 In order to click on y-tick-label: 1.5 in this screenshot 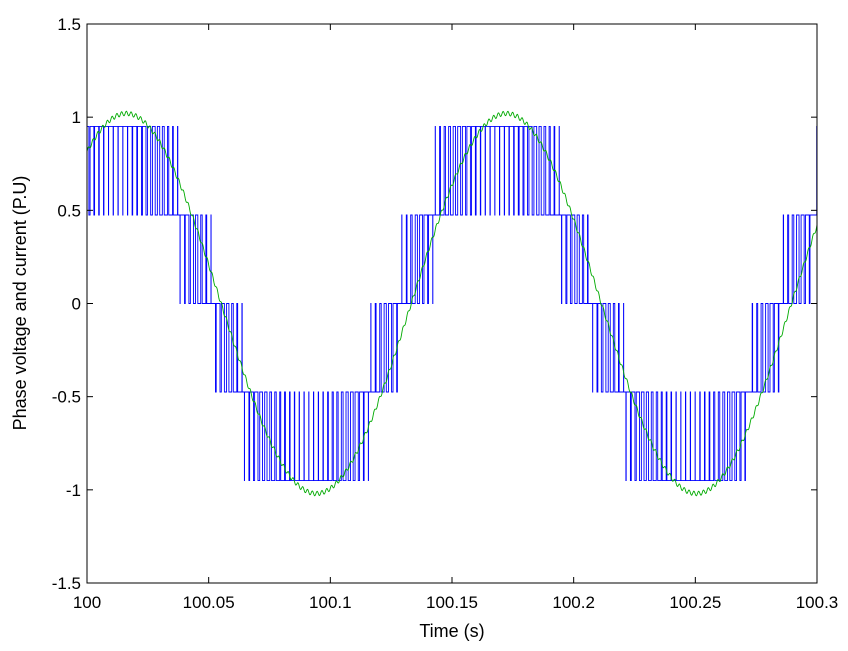, I will do `click(69, 24)`.